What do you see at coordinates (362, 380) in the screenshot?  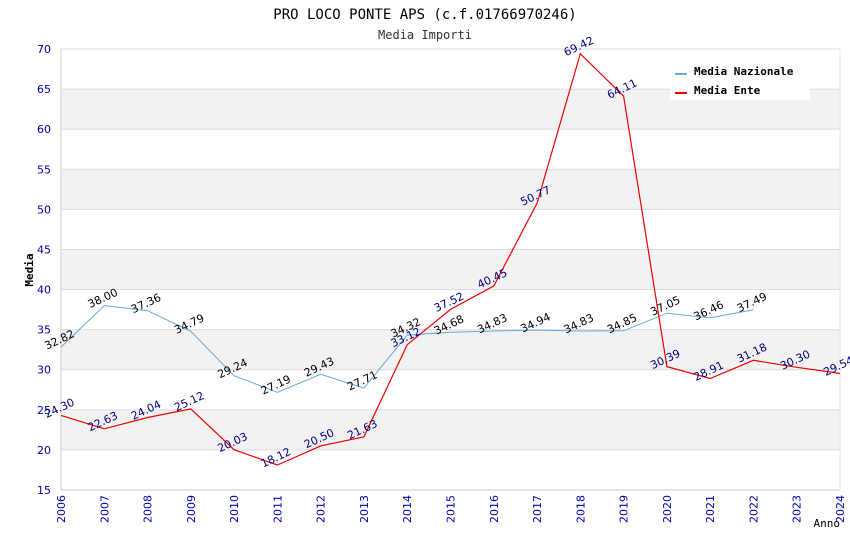 I see `data-label-media-nazionale: 27.71` at bounding box center [362, 380].